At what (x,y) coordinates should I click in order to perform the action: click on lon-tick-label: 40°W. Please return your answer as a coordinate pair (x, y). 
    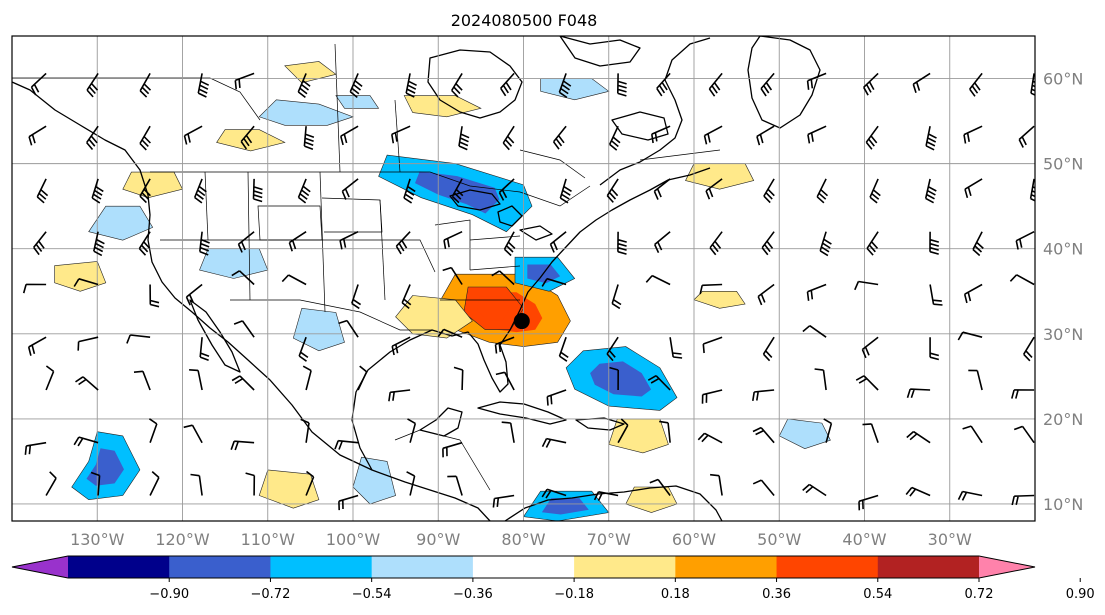
    Looking at the image, I should click on (864, 539).